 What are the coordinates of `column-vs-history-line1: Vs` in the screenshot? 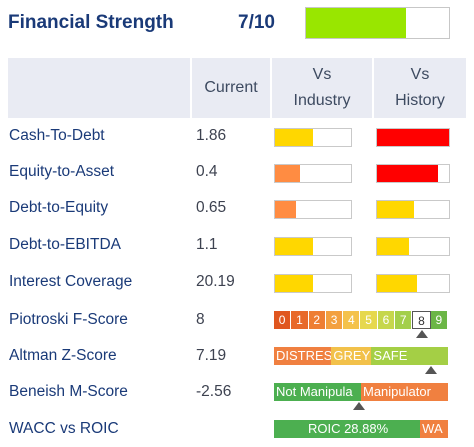 It's located at (420, 74).